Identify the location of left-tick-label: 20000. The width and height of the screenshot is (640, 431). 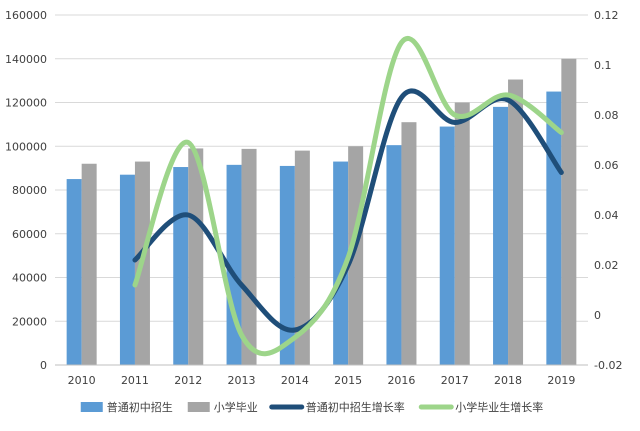
(29, 321).